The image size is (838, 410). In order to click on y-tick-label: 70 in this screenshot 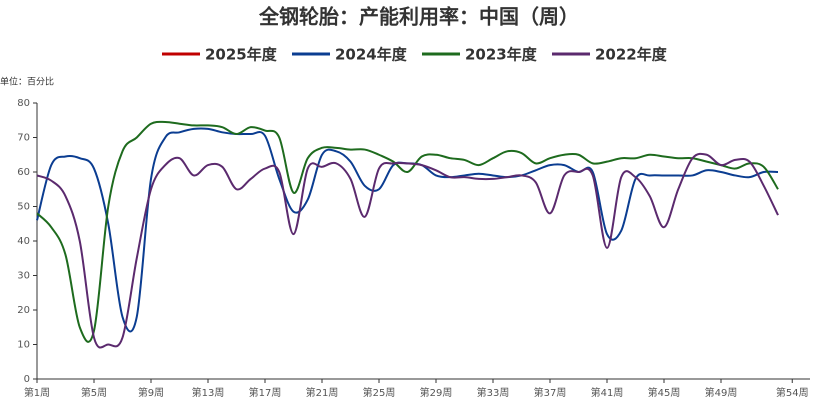, I will do `click(23, 138)`.